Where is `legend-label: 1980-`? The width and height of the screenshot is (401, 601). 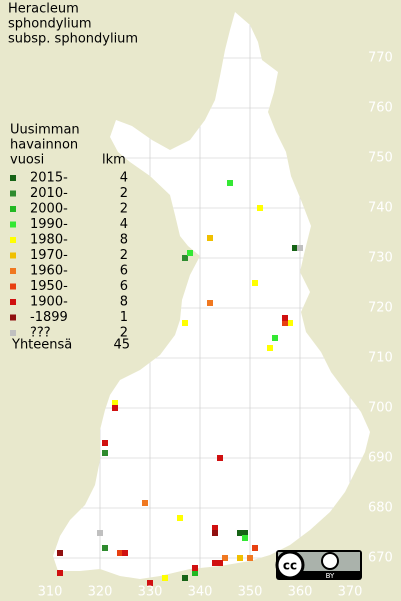 legend-label: 1980- is located at coordinates (49, 240).